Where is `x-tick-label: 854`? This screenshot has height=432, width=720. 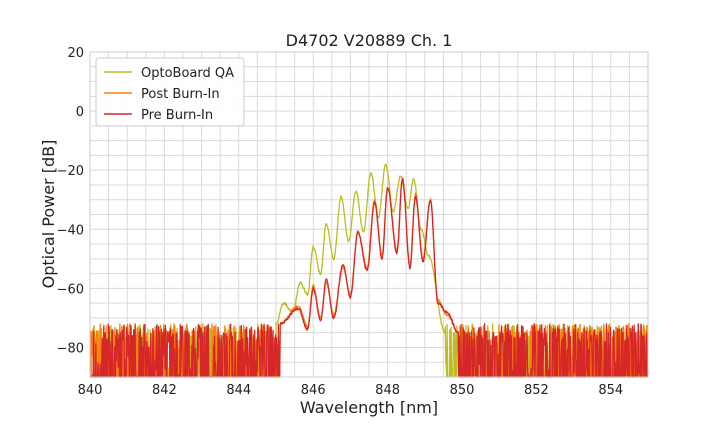
x-tick-label: 854 is located at coordinates (610, 390).